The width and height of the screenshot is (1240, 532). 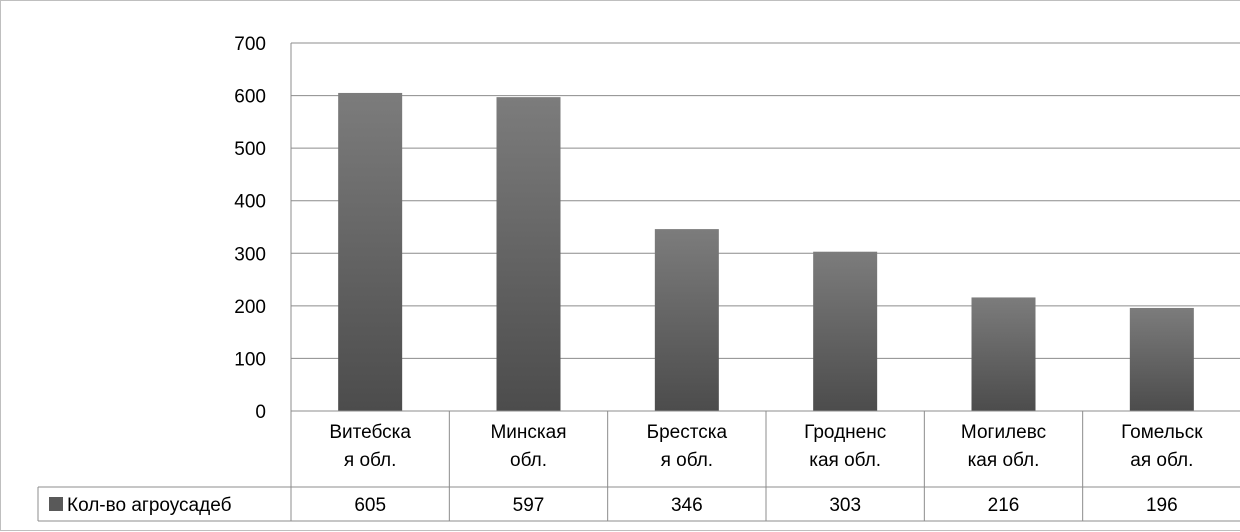 I want to click on table-value: 216, so click(x=1004, y=505).